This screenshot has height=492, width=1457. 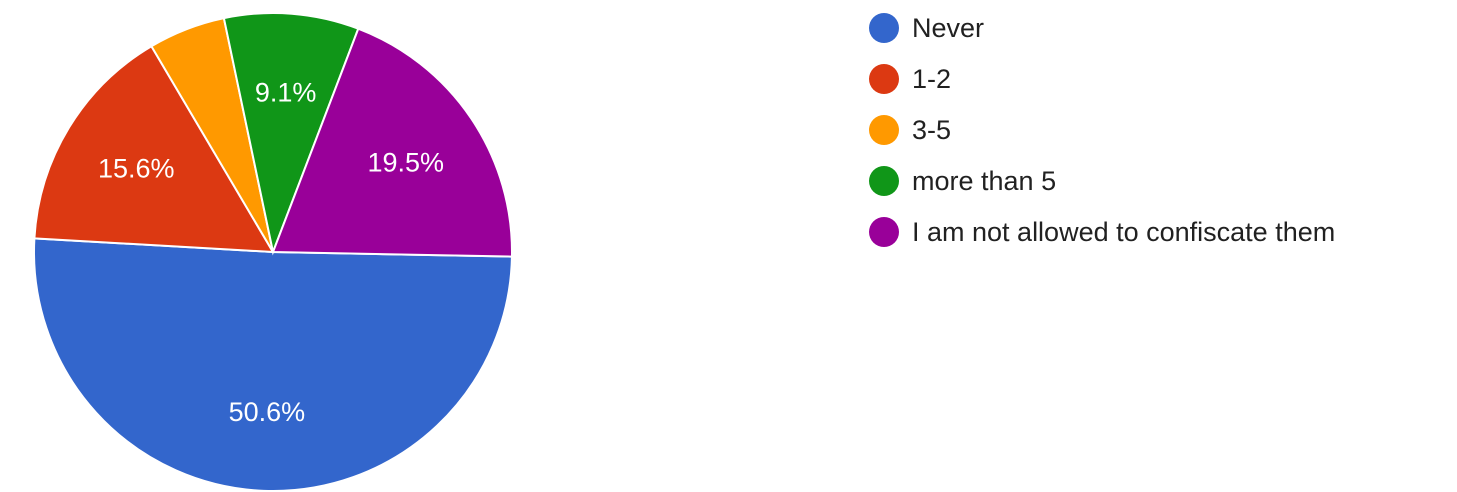 What do you see at coordinates (267, 412) in the screenshot?
I see `slice-label-never: 50.6%` at bounding box center [267, 412].